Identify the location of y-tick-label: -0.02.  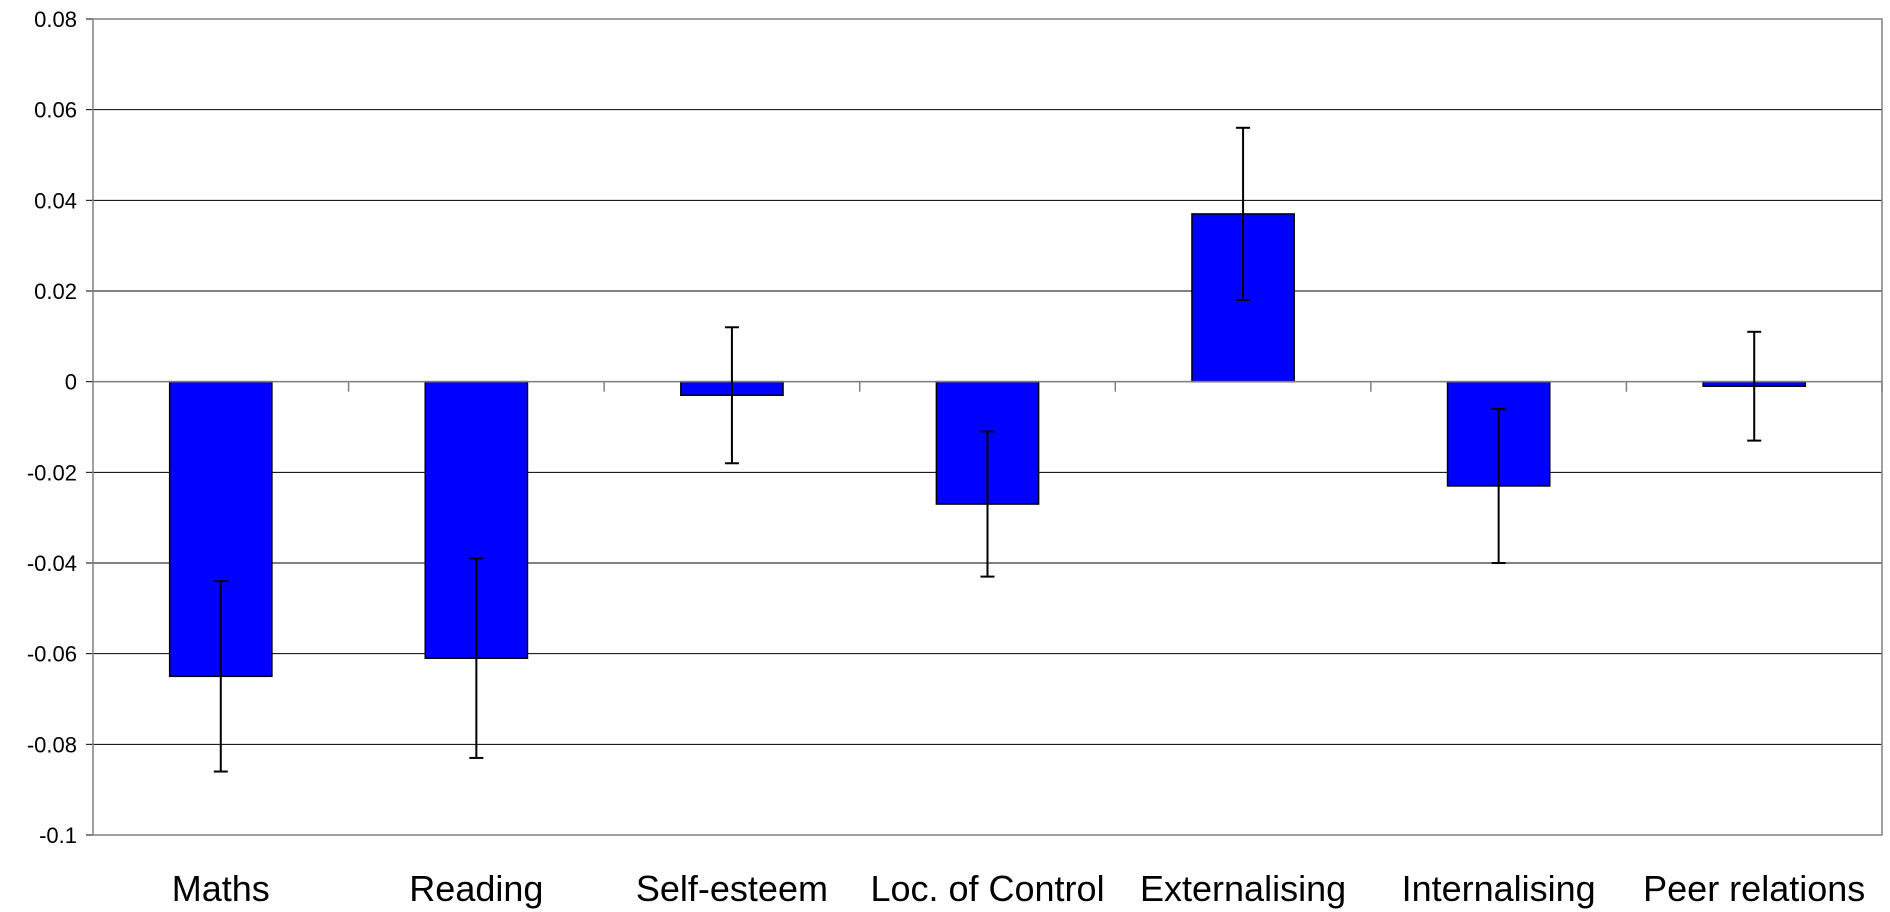
(52, 472).